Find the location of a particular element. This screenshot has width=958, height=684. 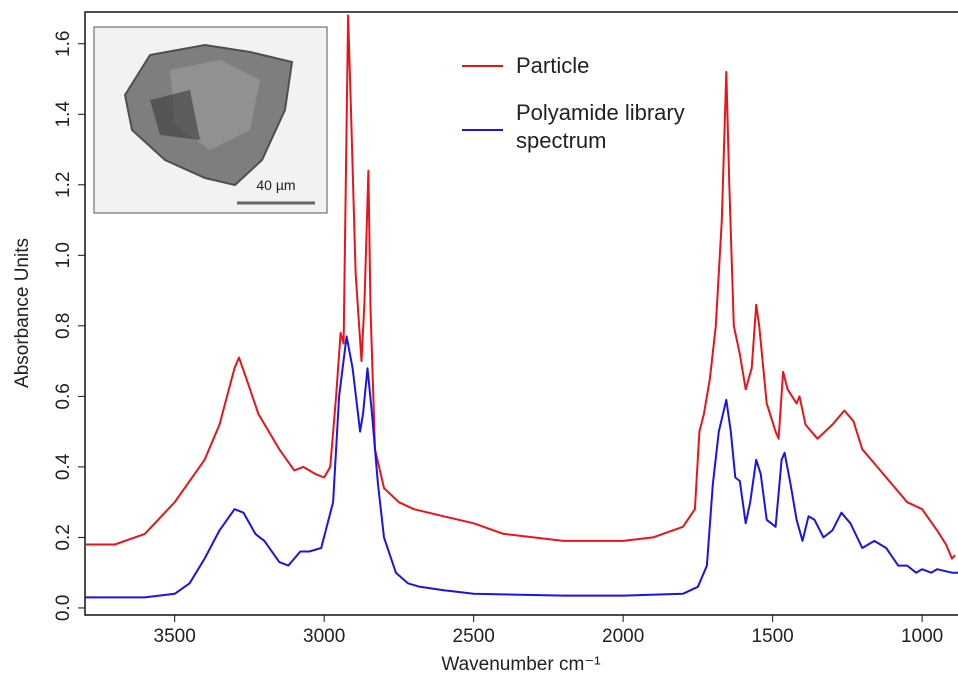

legend-label: Particle is located at coordinates (553, 65).